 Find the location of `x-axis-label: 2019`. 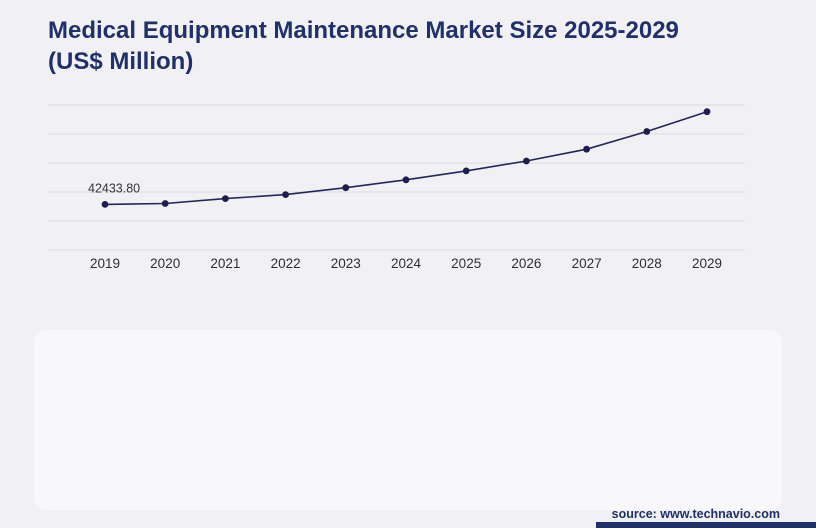

x-axis-label: 2019 is located at coordinates (105, 263).